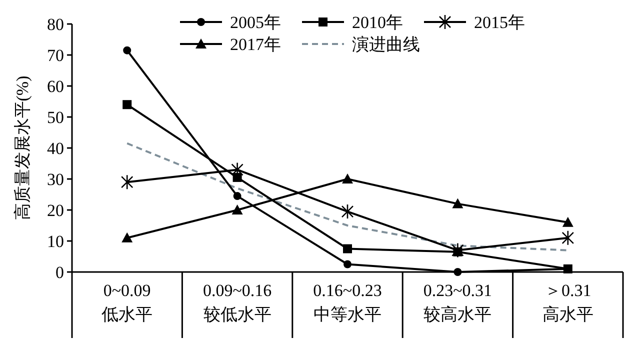 Image resolution: width=635 pixels, height=358 pixels. What do you see at coordinates (55, 117) in the screenshot?
I see `y-tick-label: 50` at bounding box center [55, 117].